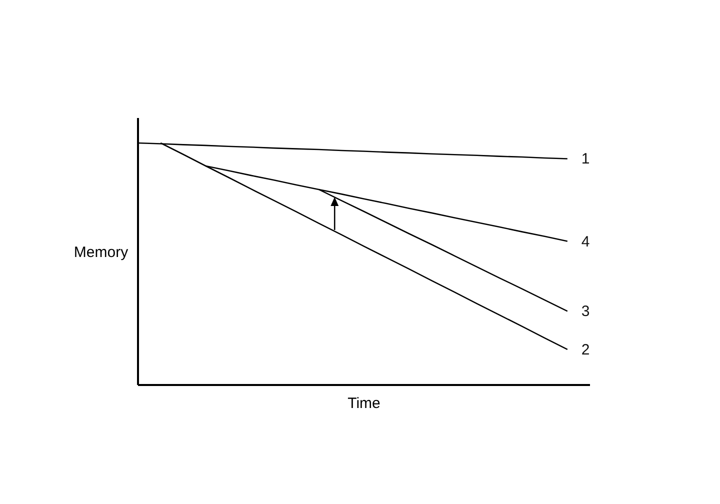 This screenshot has width=720, height=504. I want to click on series-label: 2, so click(585, 349).